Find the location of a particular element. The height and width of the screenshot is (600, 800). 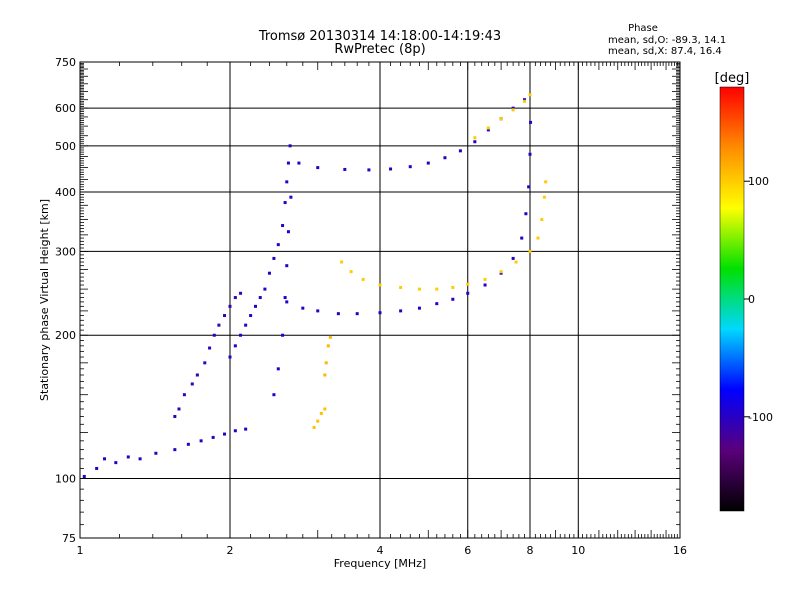

y-tick-label: 100 is located at coordinates (65, 479).